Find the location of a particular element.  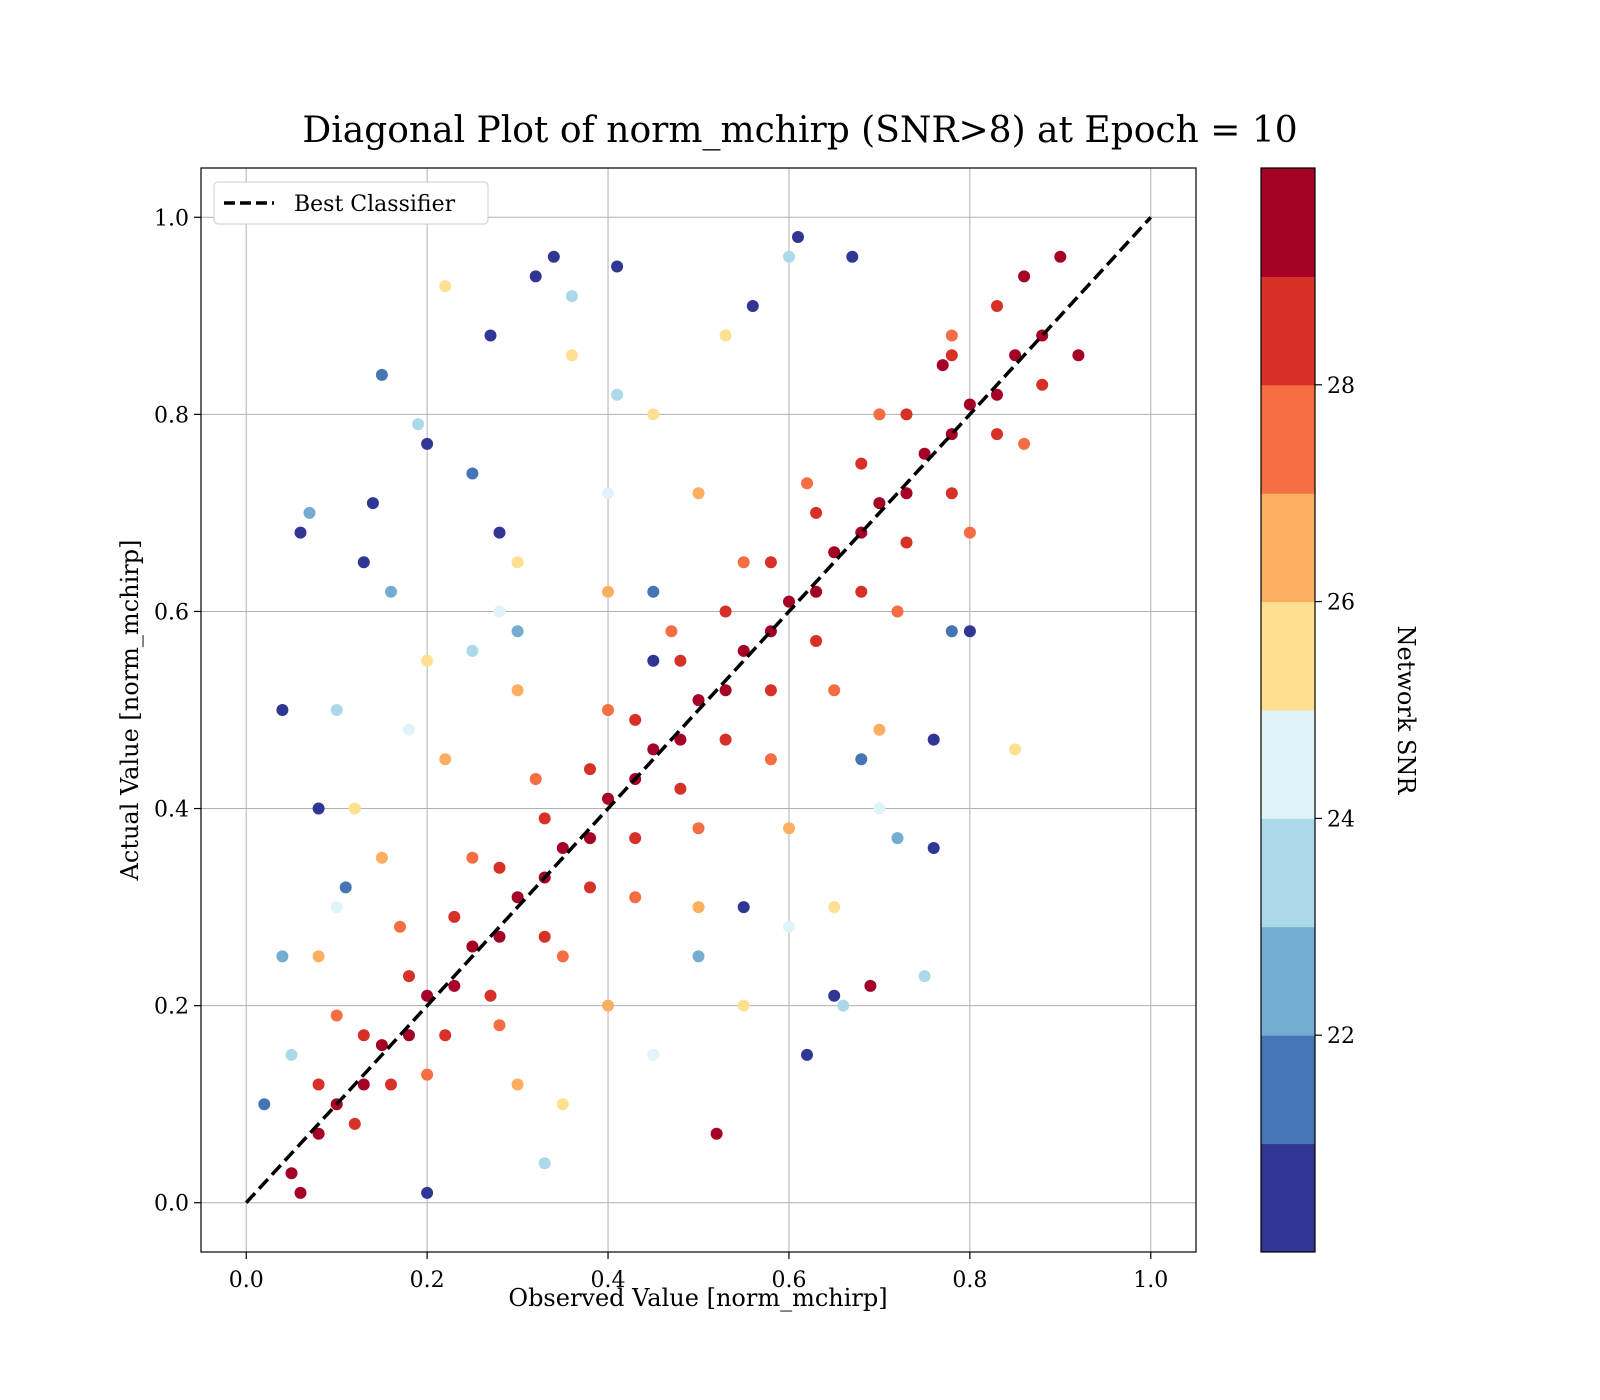

x-tick-label: 0.4 is located at coordinates (608, 1280).